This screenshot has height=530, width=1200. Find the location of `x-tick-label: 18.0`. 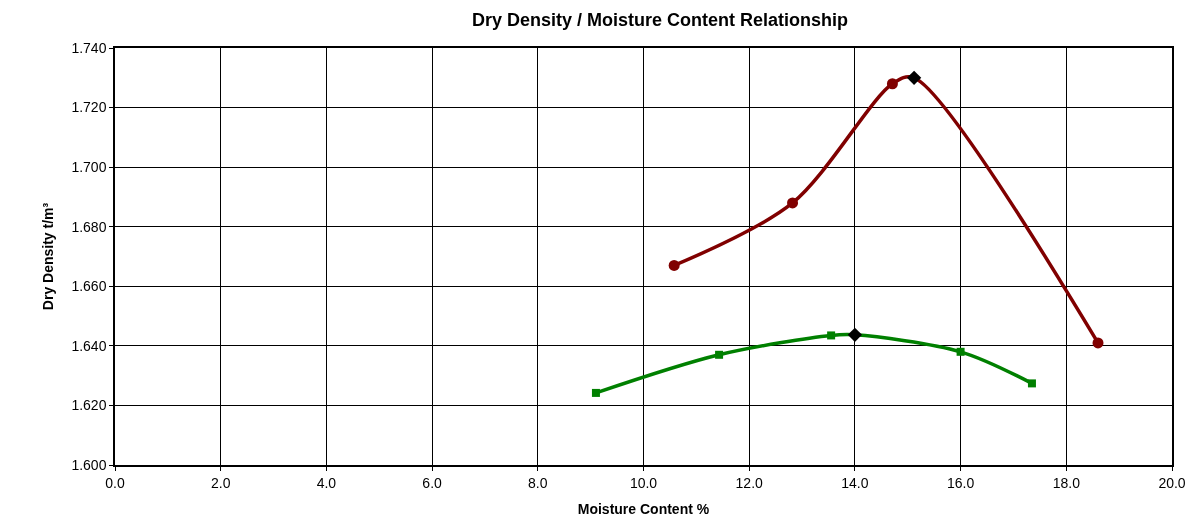

x-tick-label: 18.0 is located at coordinates (1066, 482).